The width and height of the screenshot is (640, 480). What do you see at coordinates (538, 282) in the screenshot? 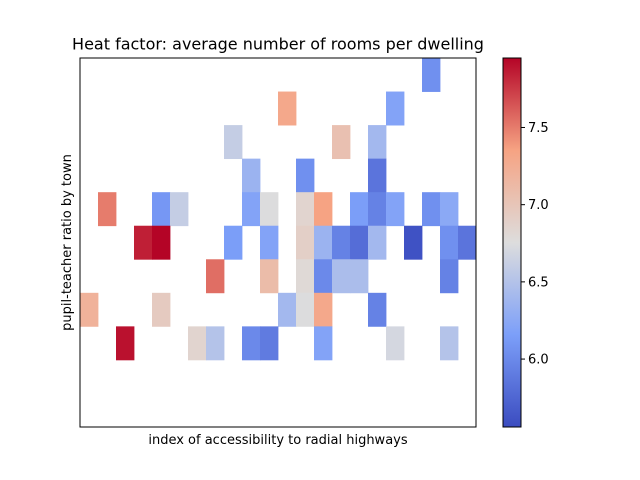
I see `colorbar-tick-label: 6.5` at bounding box center [538, 282].